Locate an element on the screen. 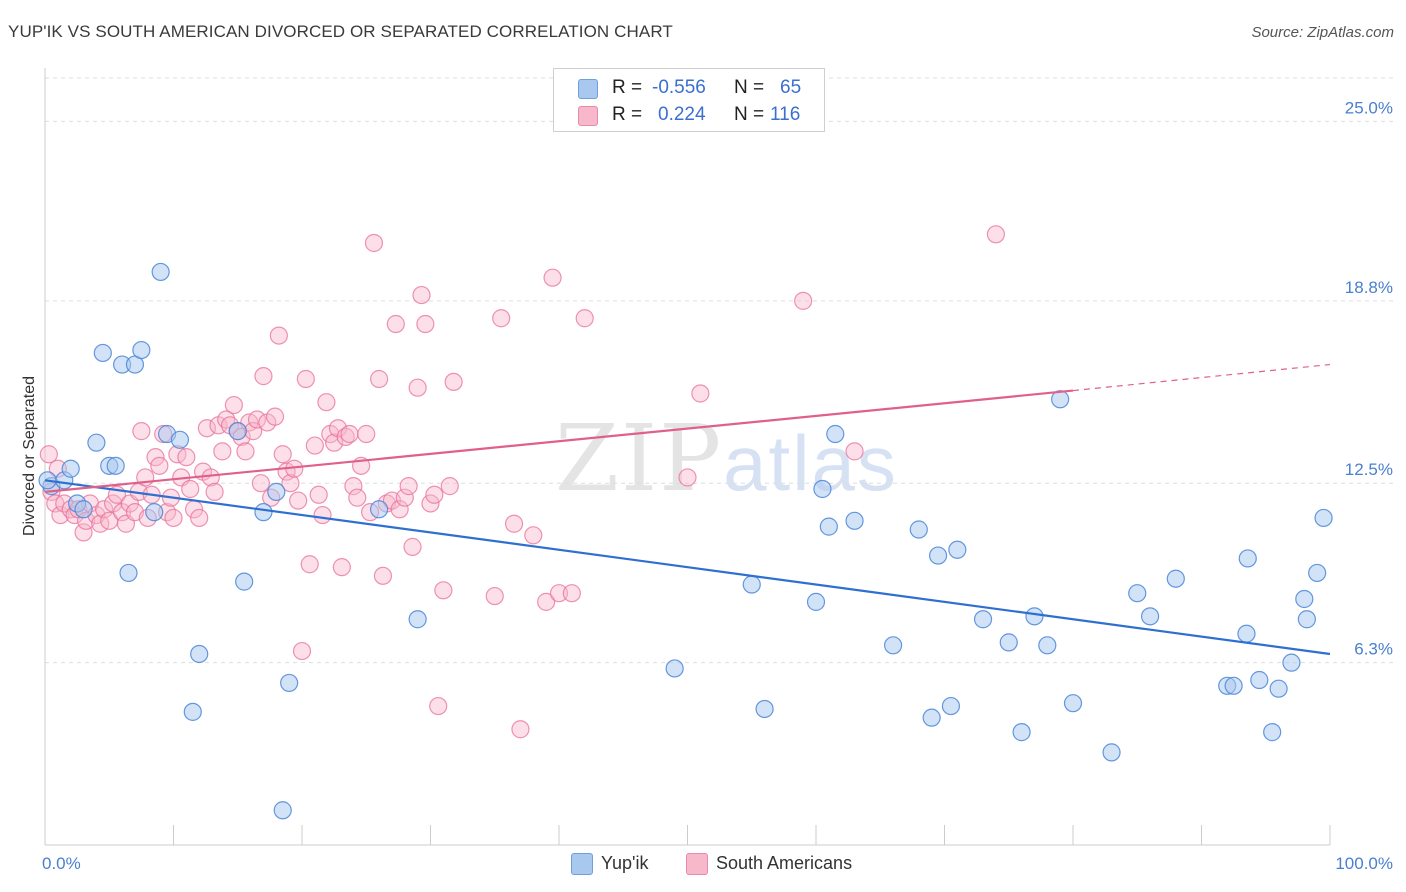  stats-row-yupik: R = -0.556 N = 65 is located at coordinates (689, 88).